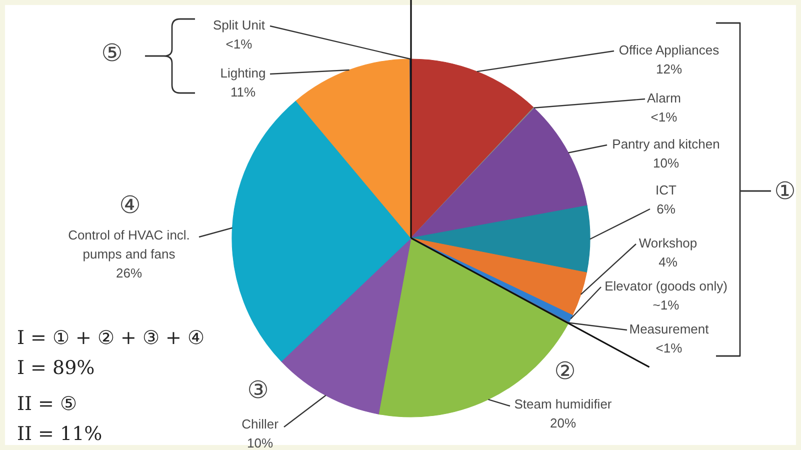 This screenshot has width=801, height=450. What do you see at coordinates (668, 262) in the screenshot?
I see `data-label: 4%` at bounding box center [668, 262].